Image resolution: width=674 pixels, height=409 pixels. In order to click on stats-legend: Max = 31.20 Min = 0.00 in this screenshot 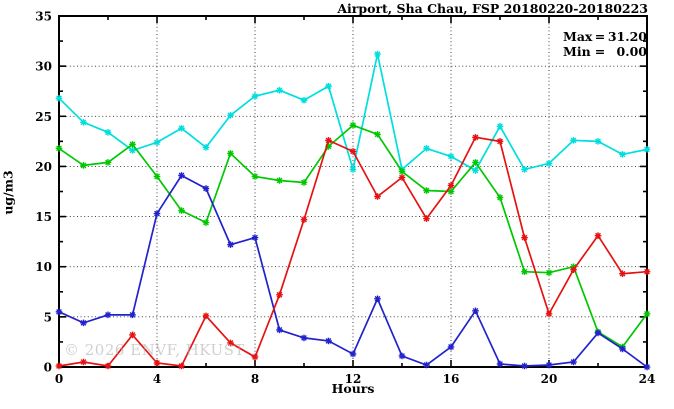, I will do `click(605, 44)`.